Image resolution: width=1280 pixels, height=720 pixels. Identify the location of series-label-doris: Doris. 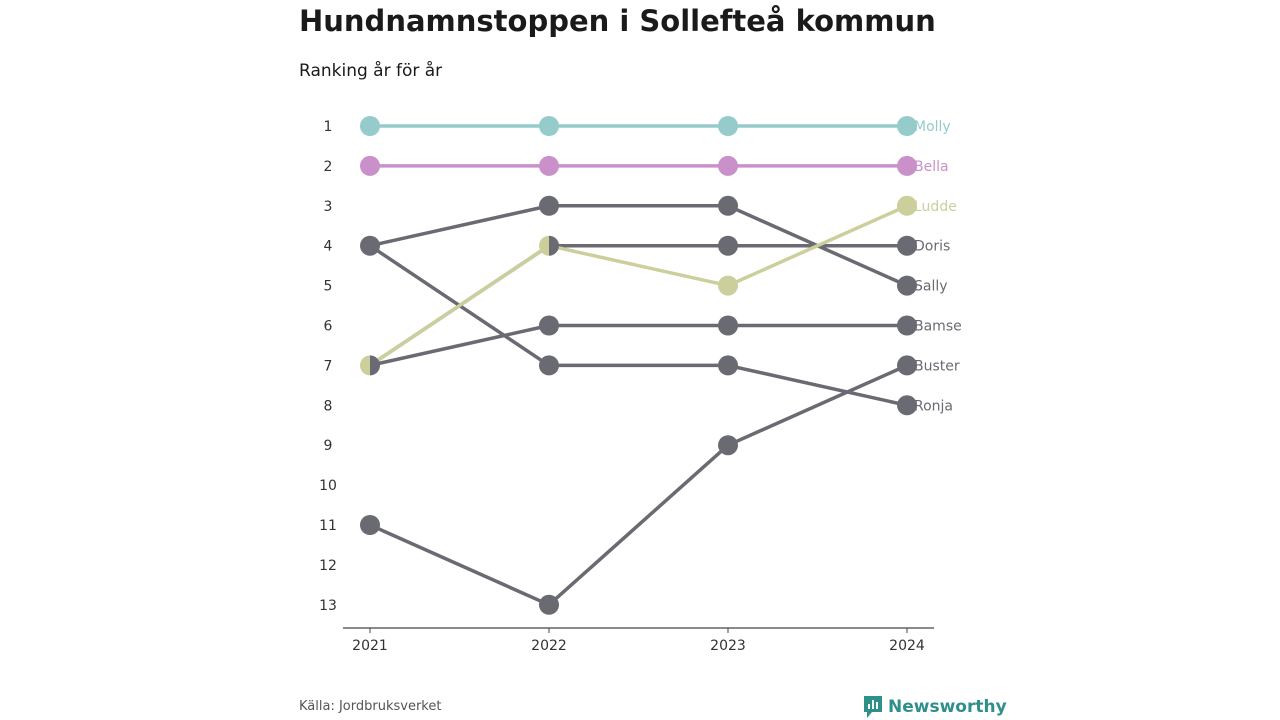
(932, 247).